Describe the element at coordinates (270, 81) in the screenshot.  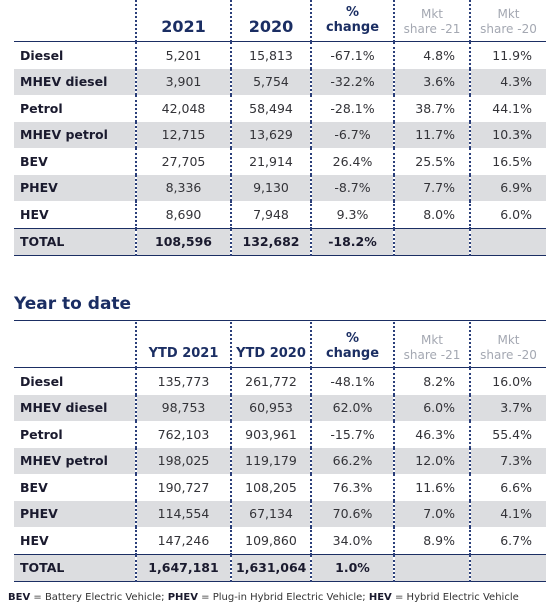
I see `cell-2020: 5,754` at that location.